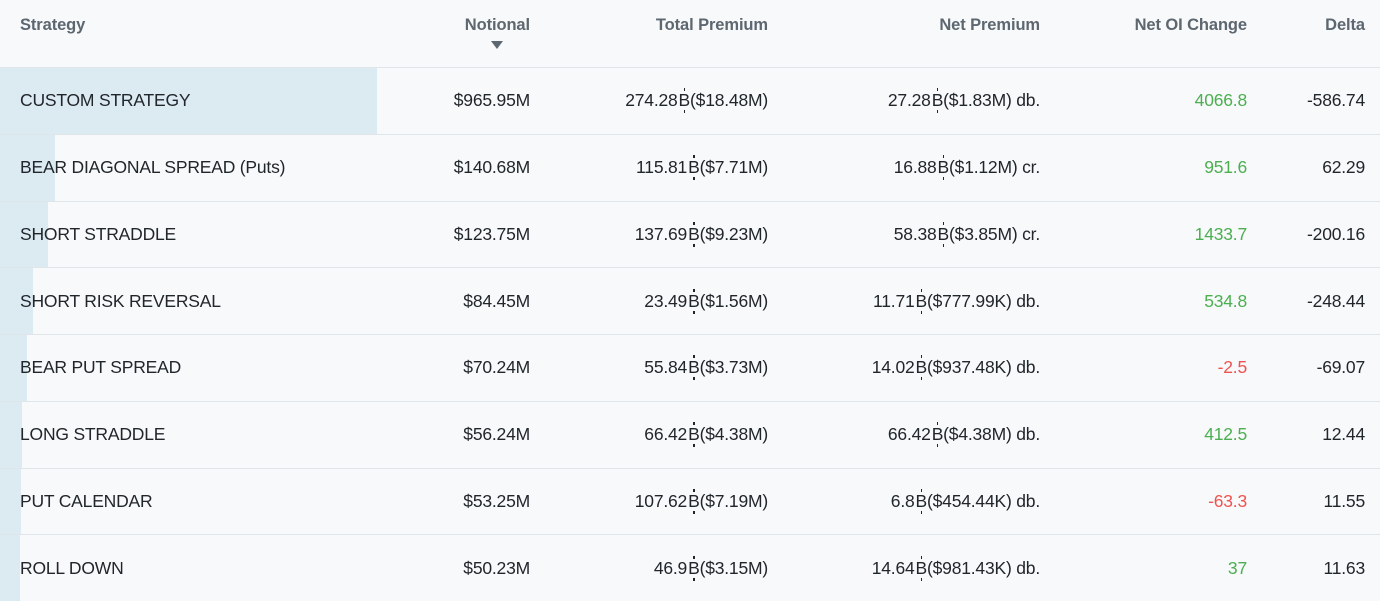 This screenshot has height=601, width=1380. I want to click on net-premium-cell: 16.88 B ($1.12M) cr., so click(966, 168).